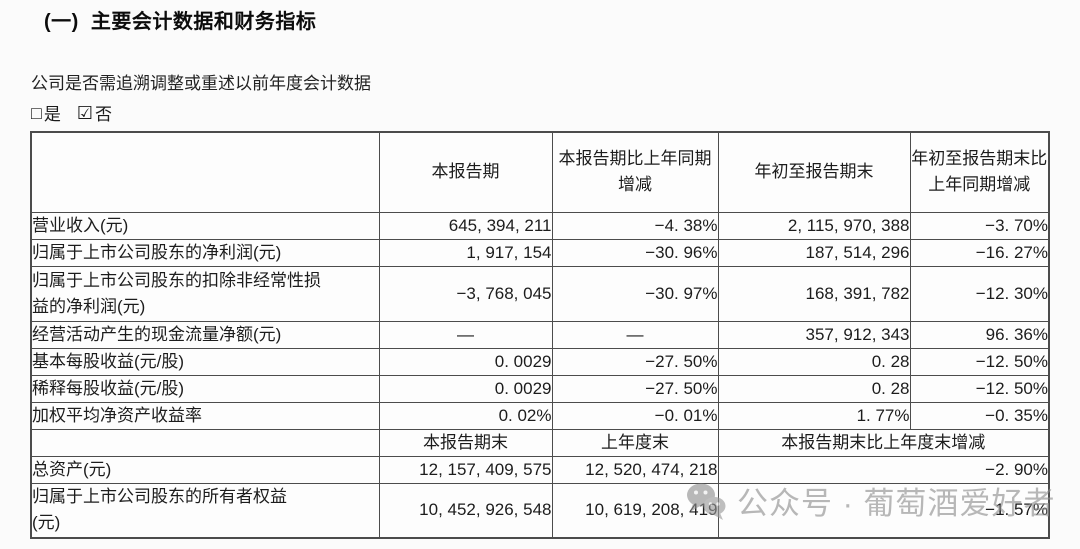  I want to click on checkbox-yes-label: 是, so click(52, 114).